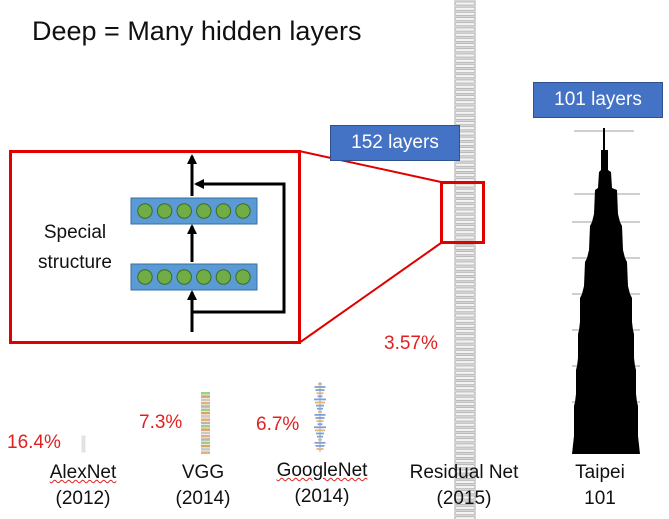 The width and height of the screenshot is (669, 519). I want to click on resnet-error: 3.57%, so click(411, 343).